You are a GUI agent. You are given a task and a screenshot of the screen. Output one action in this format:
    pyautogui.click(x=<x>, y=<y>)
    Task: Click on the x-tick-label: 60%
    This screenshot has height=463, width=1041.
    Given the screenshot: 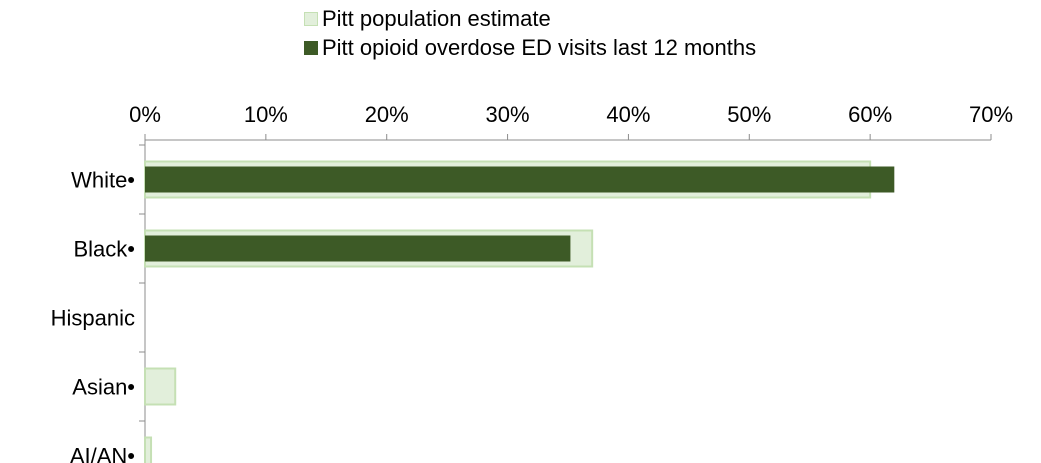 What is the action you would take?
    pyautogui.click(x=870, y=114)
    